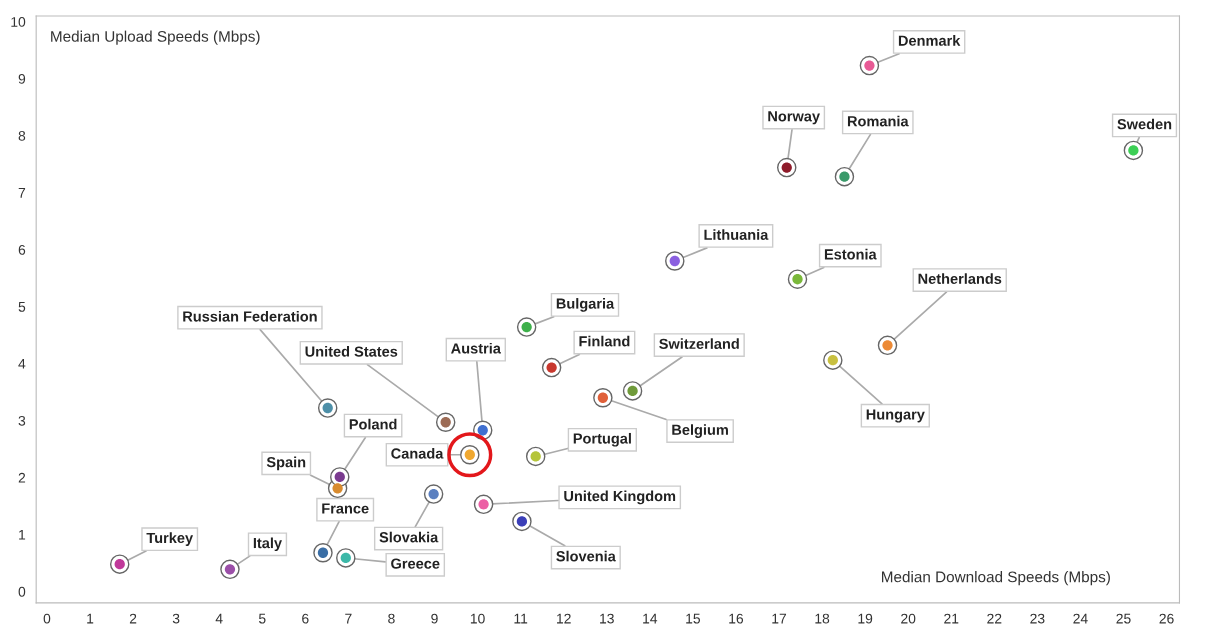 The image size is (1206, 638). What do you see at coordinates (155, 37) in the screenshot?
I see `y-axis-title: Median Upload Speeds (Mbps)` at bounding box center [155, 37].